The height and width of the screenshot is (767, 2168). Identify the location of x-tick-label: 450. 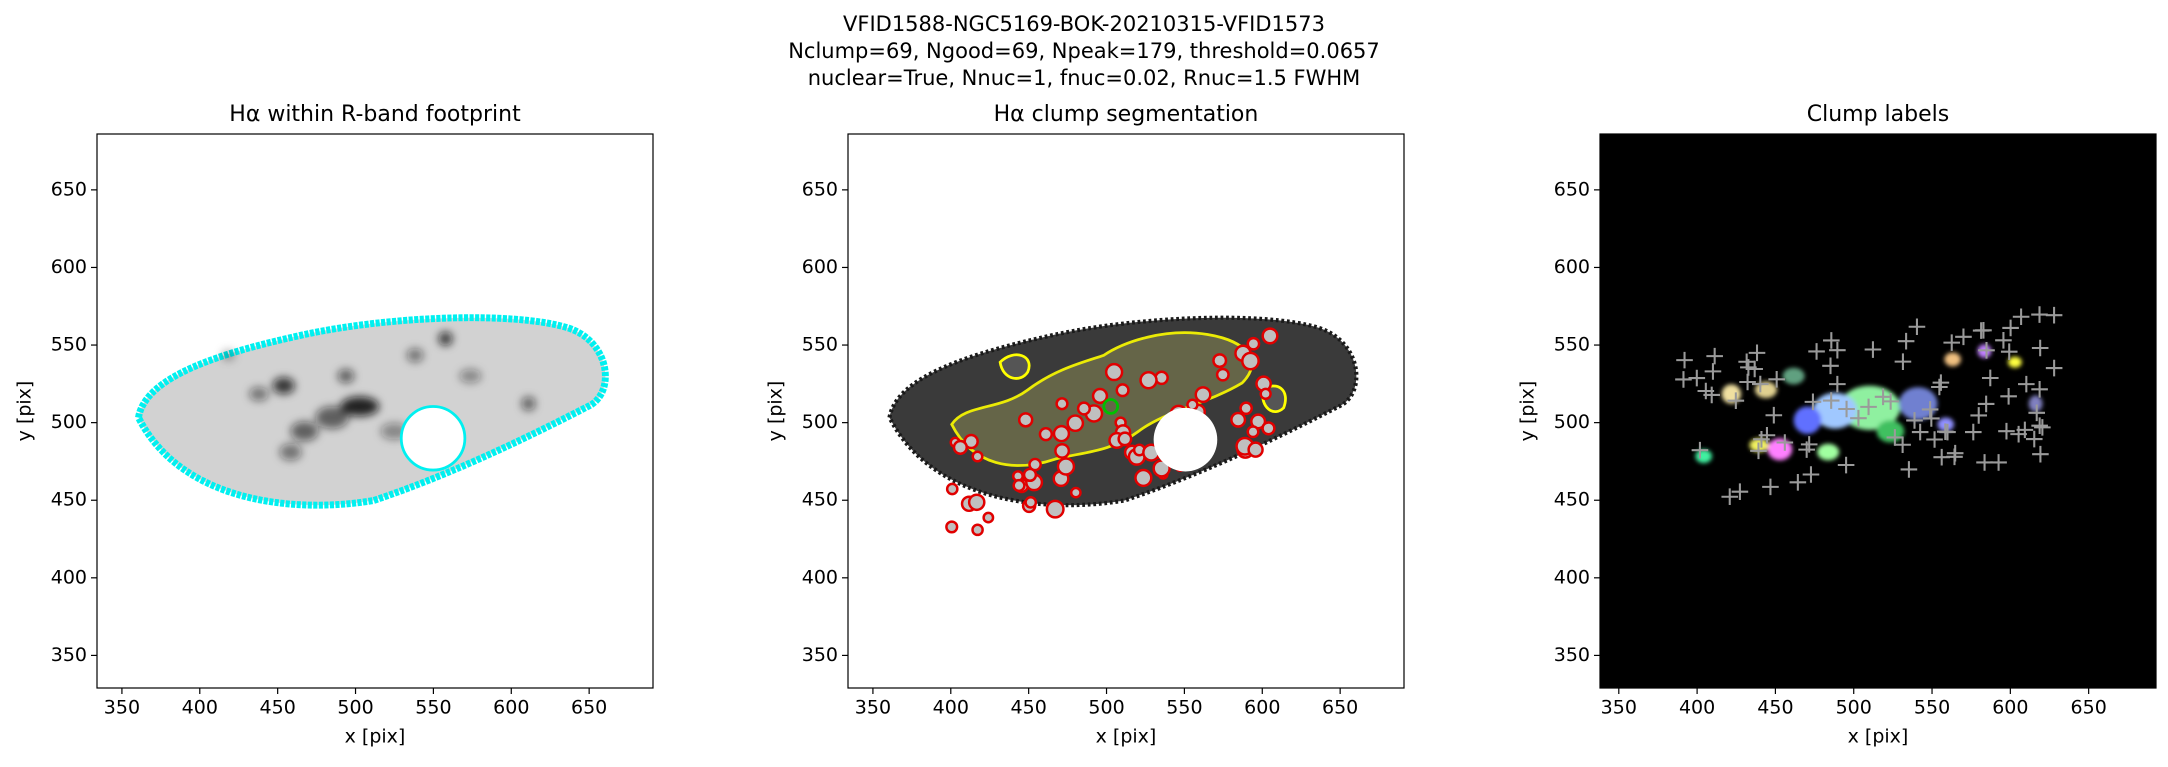
(1775, 708).